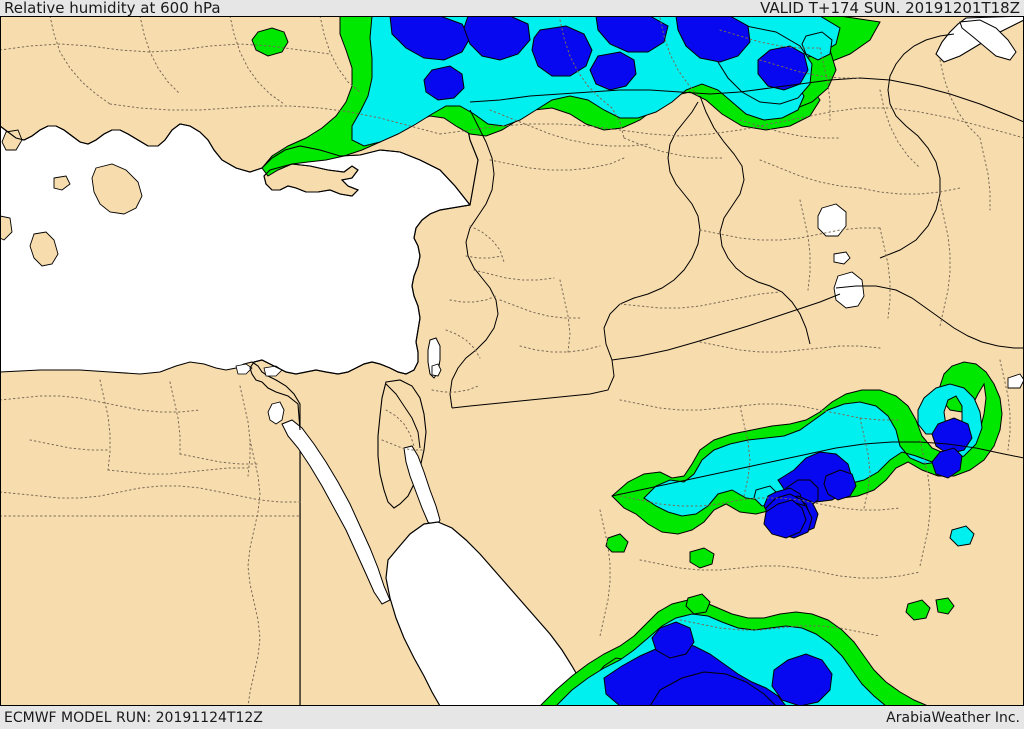  I want to click on border-syria-iraq, so click(755, 220).